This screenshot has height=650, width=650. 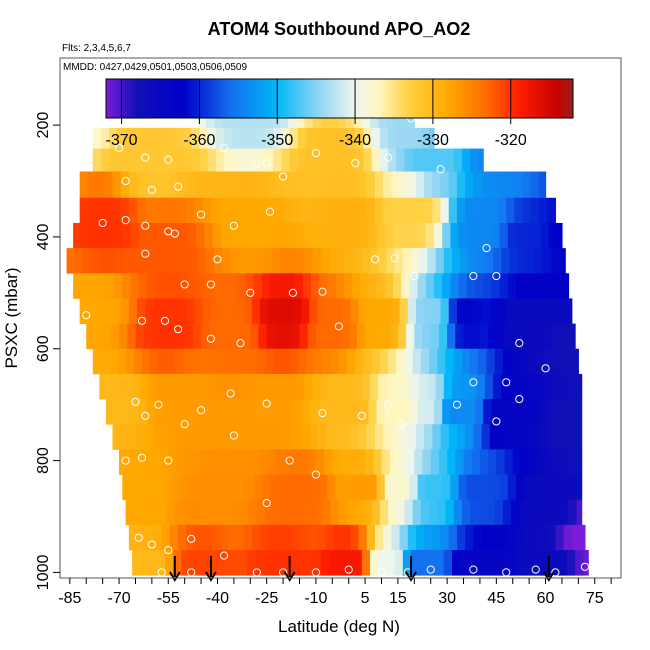 I want to click on flight-arrow-head, so click(x=548, y=576).